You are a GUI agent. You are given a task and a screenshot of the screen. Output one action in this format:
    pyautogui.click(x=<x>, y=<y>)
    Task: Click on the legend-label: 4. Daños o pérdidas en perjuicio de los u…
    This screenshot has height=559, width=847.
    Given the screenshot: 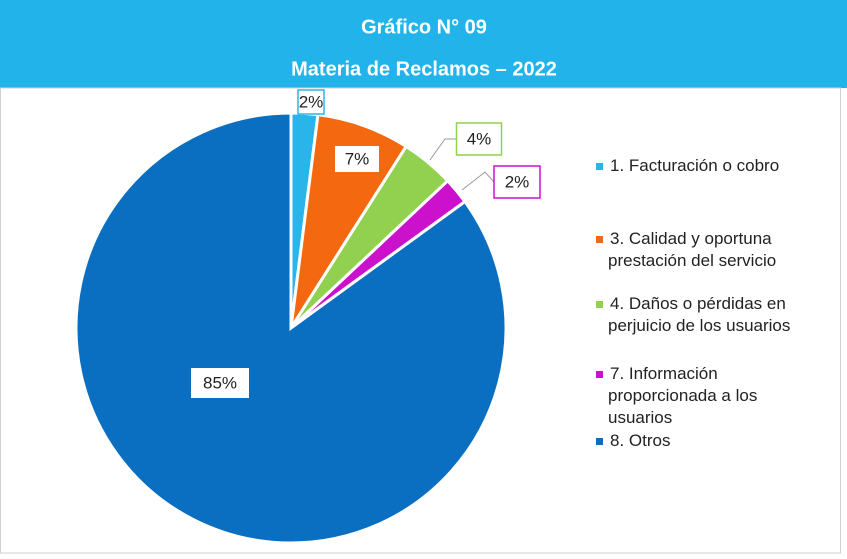 What is the action you would take?
    pyautogui.click(x=699, y=314)
    